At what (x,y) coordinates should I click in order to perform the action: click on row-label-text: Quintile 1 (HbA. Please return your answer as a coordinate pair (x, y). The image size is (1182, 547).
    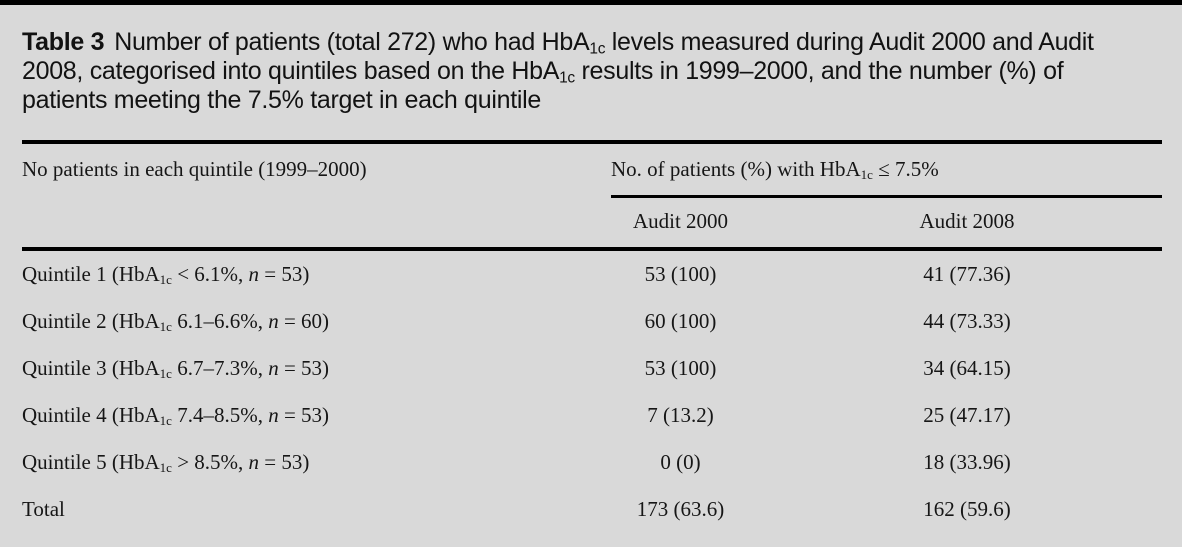
    Looking at the image, I should click on (91, 274).